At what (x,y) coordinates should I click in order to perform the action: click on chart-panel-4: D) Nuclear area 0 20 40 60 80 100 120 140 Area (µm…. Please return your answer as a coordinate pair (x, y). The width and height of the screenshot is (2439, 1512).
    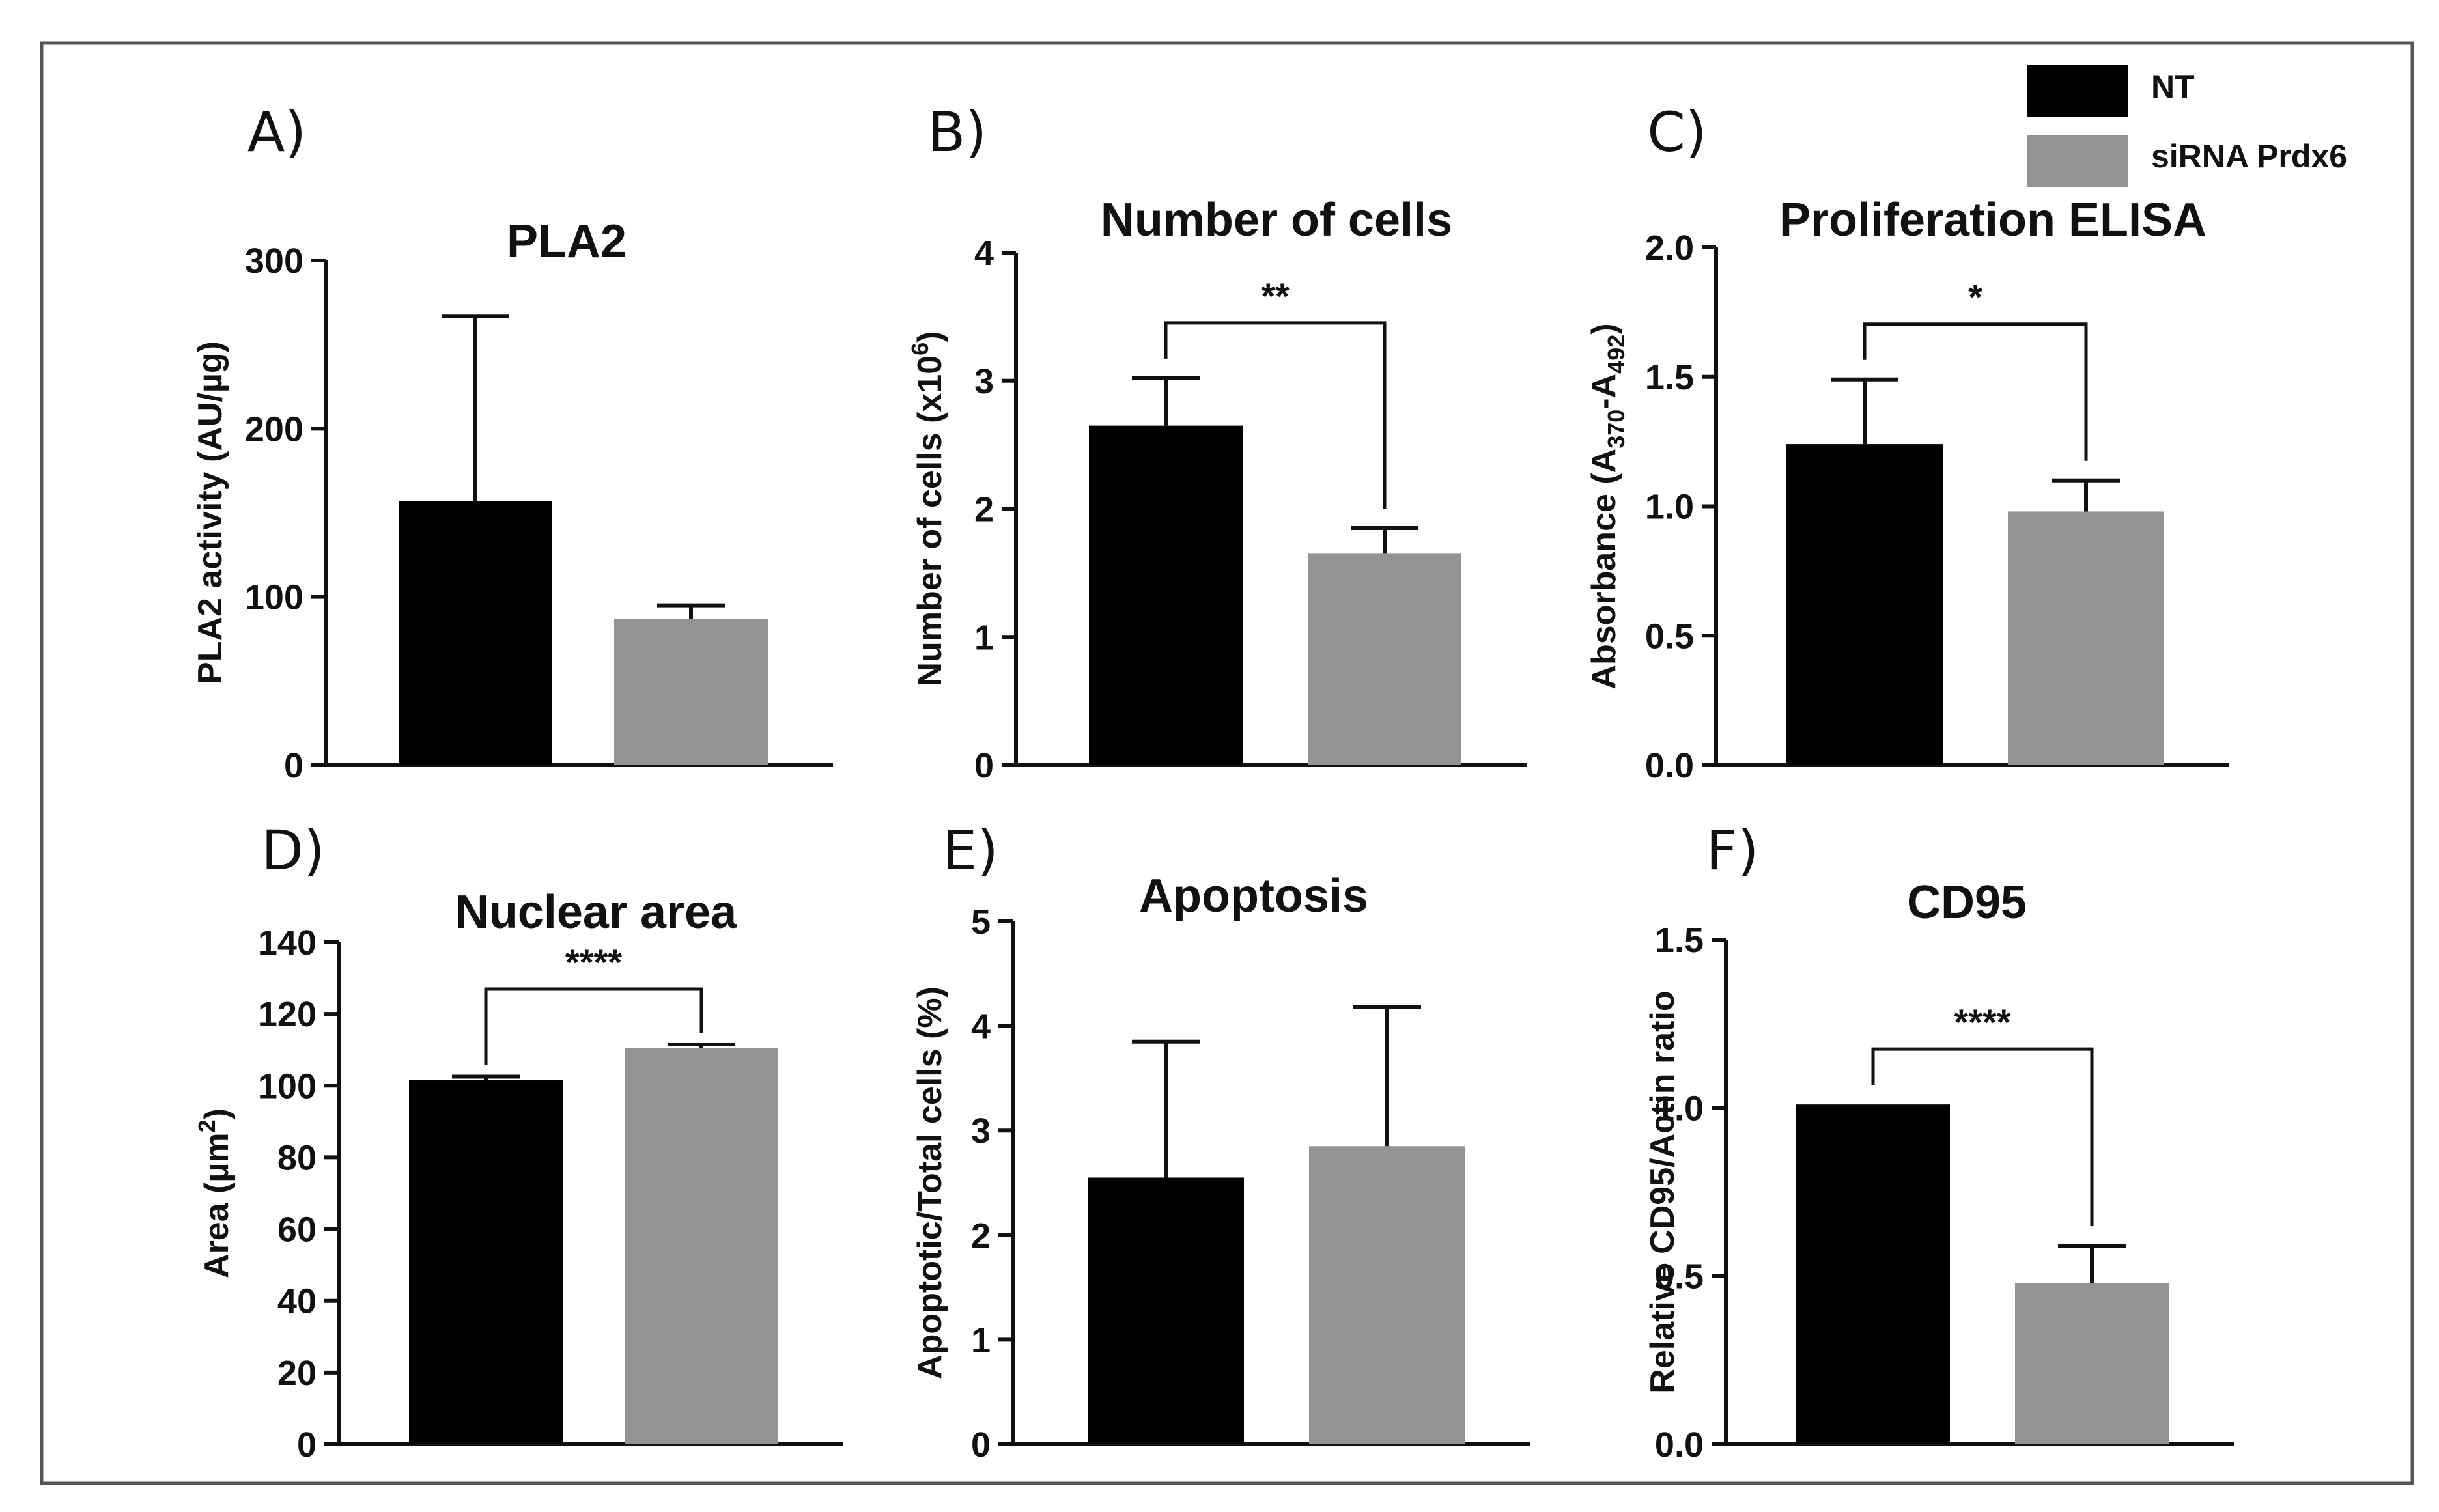
    Looking at the image, I should click on (518, 1142).